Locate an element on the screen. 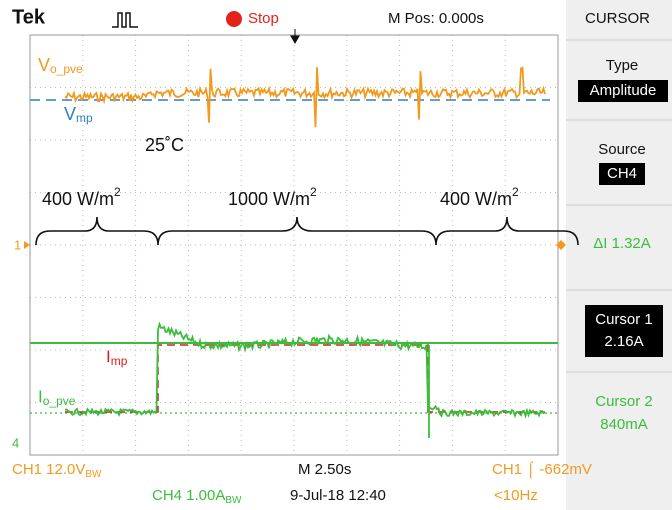 This screenshot has height=510, width=672. label-main: CH4 1.00A is located at coordinates (188, 495).